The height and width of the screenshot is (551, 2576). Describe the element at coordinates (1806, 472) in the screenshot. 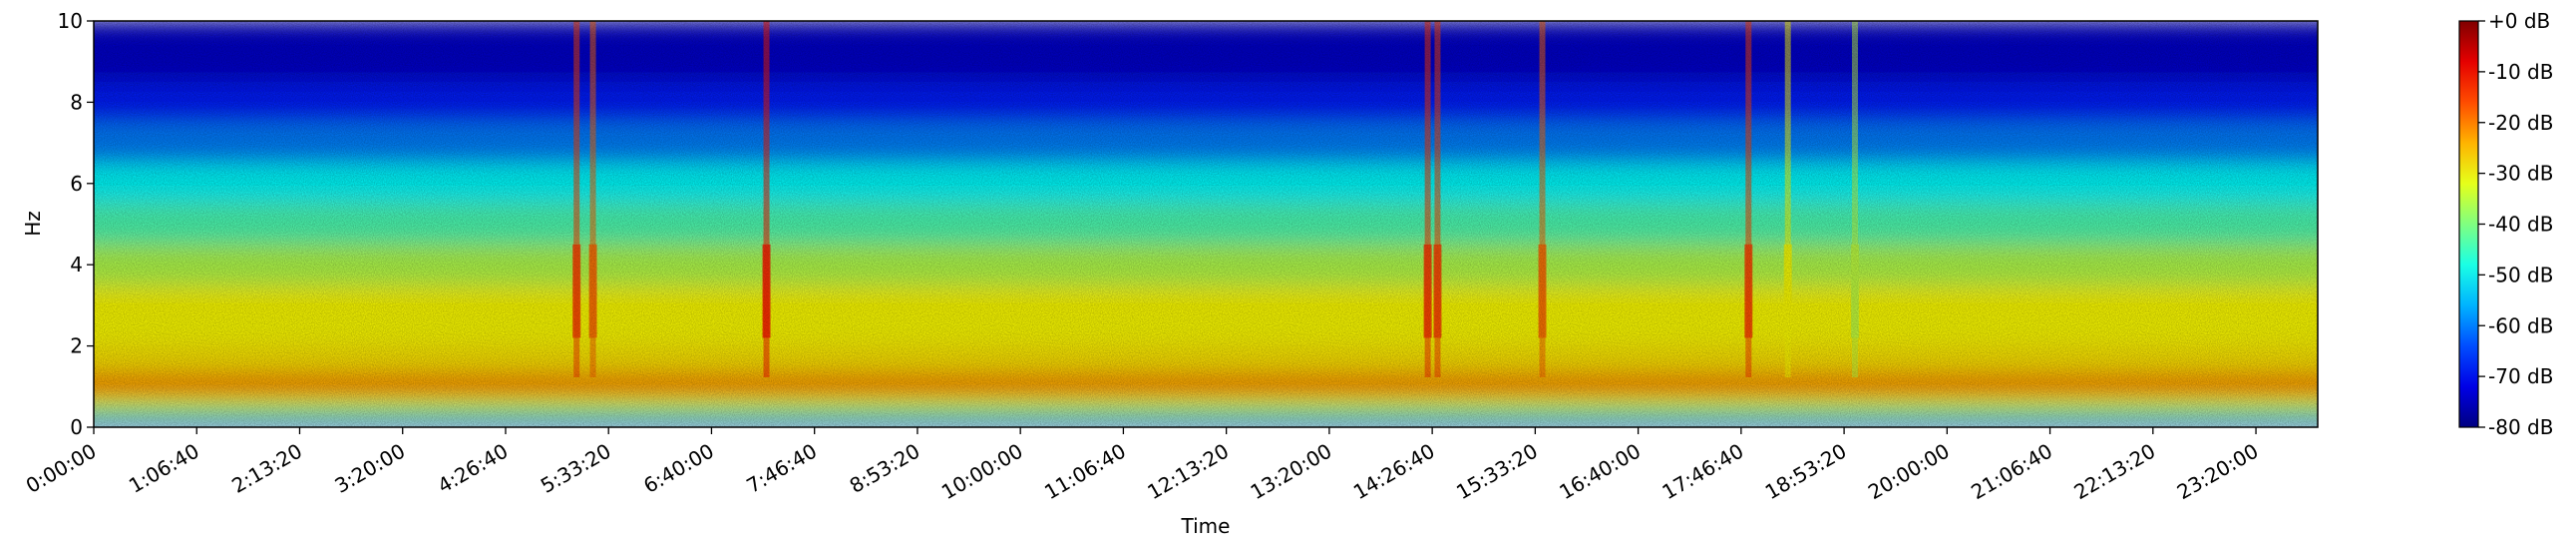

I see `x-tick-label: 18:53:20` at that location.